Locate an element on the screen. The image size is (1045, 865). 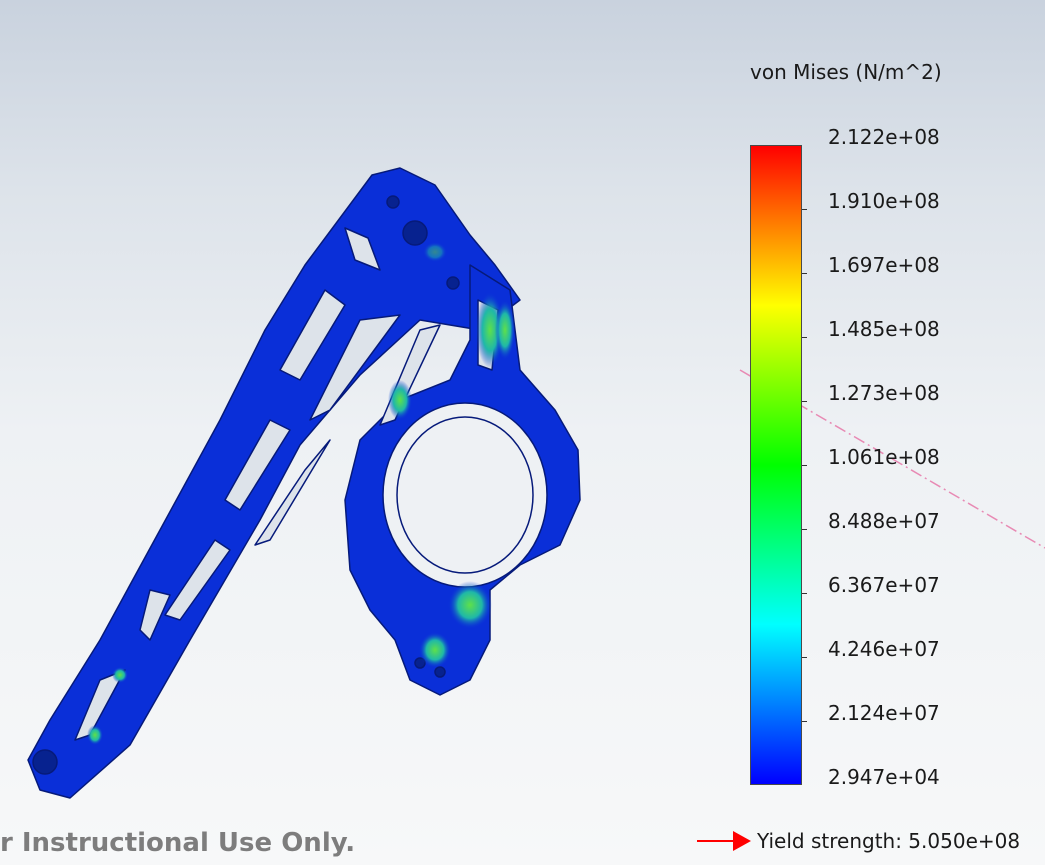
legend-tick-label: 2.947e+04 is located at coordinates (884, 777).